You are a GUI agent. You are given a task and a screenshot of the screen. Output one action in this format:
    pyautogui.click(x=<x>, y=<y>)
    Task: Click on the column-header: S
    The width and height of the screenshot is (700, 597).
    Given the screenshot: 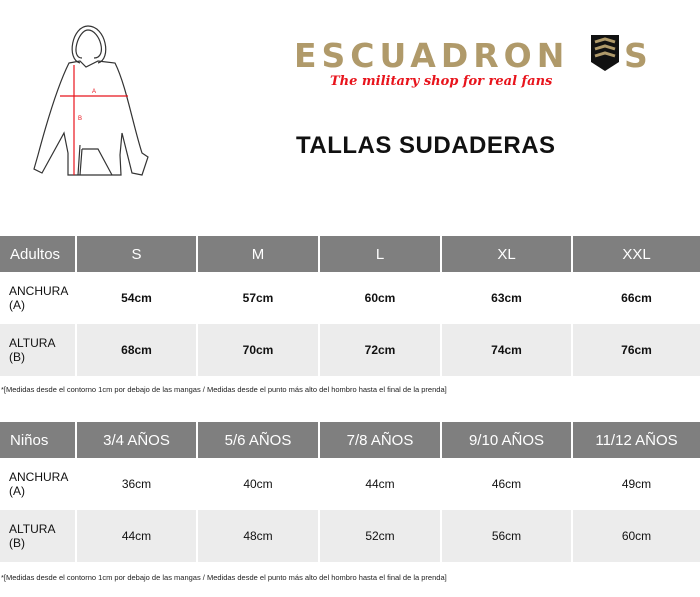 What is the action you would take?
    pyautogui.click(x=136, y=254)
    